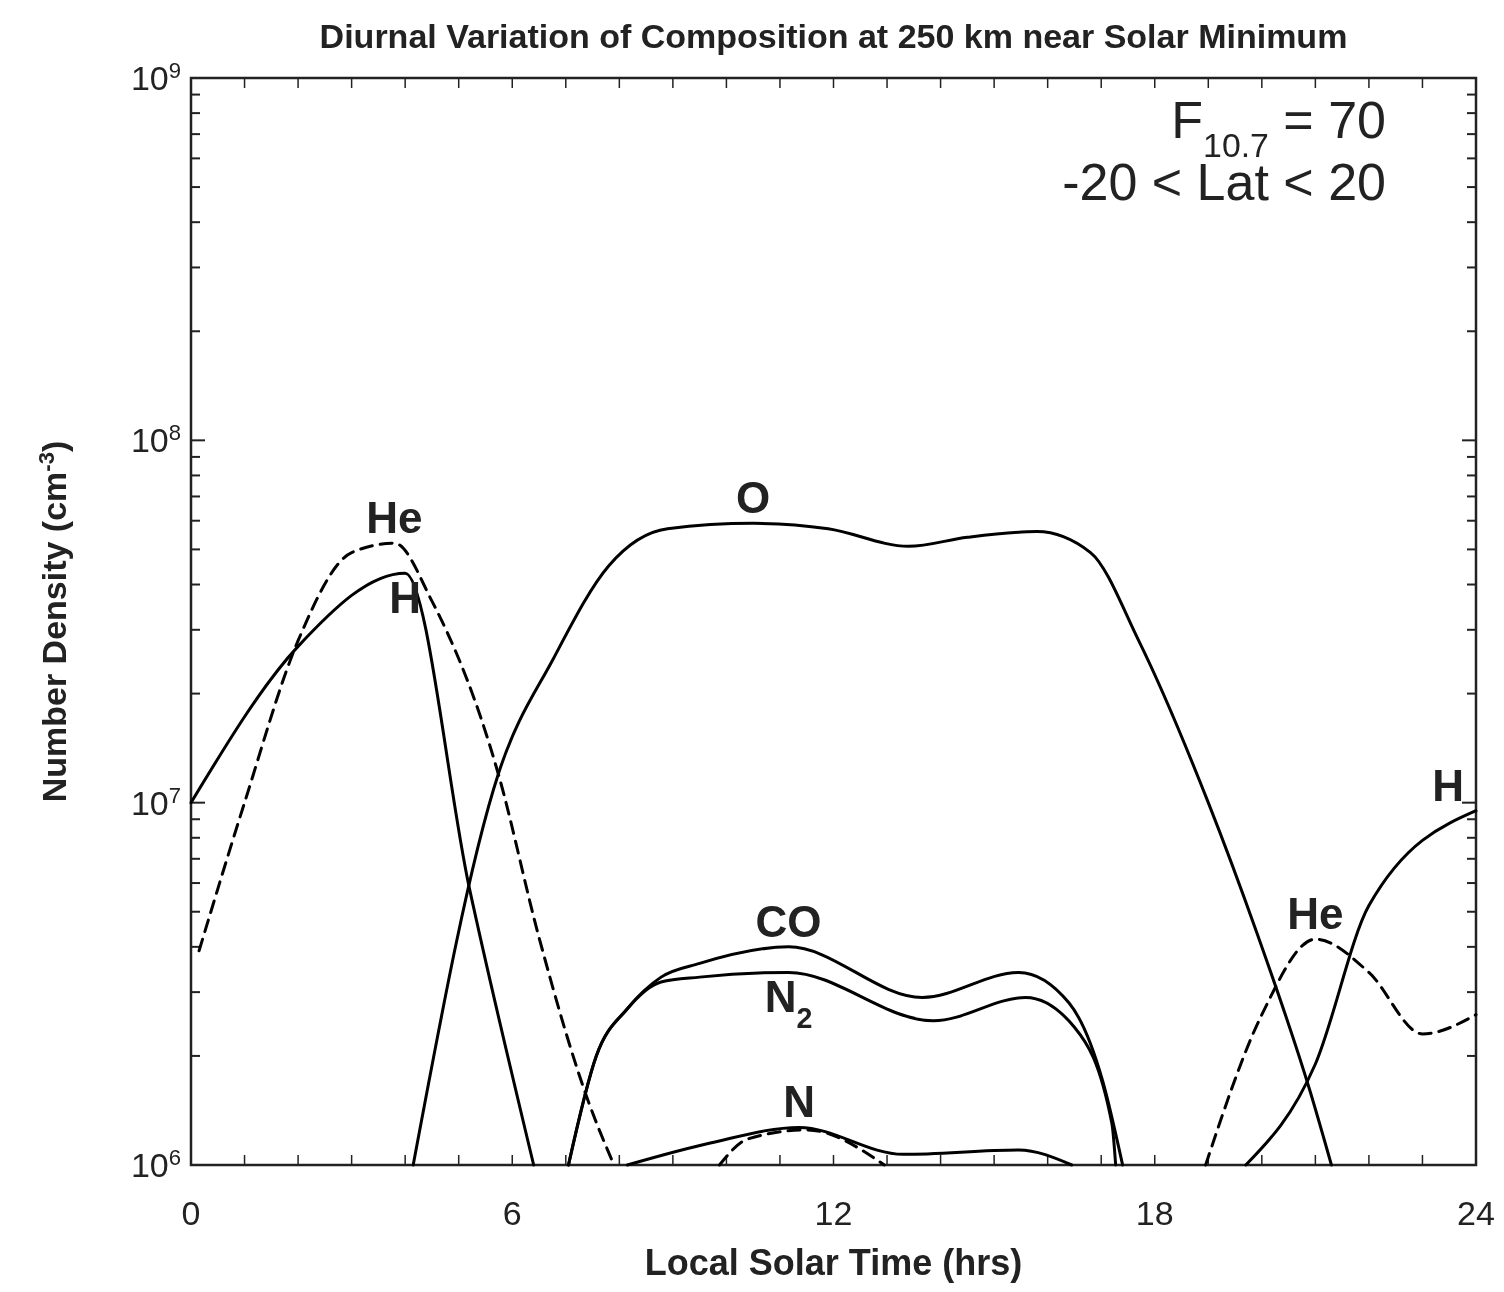 The height and width of the screenshot is (1292, 1504). What do you see at coordinates (191, 1213) in the screenshot?
I see `x-tick-label: 0` at bounding box center [191, 1213].